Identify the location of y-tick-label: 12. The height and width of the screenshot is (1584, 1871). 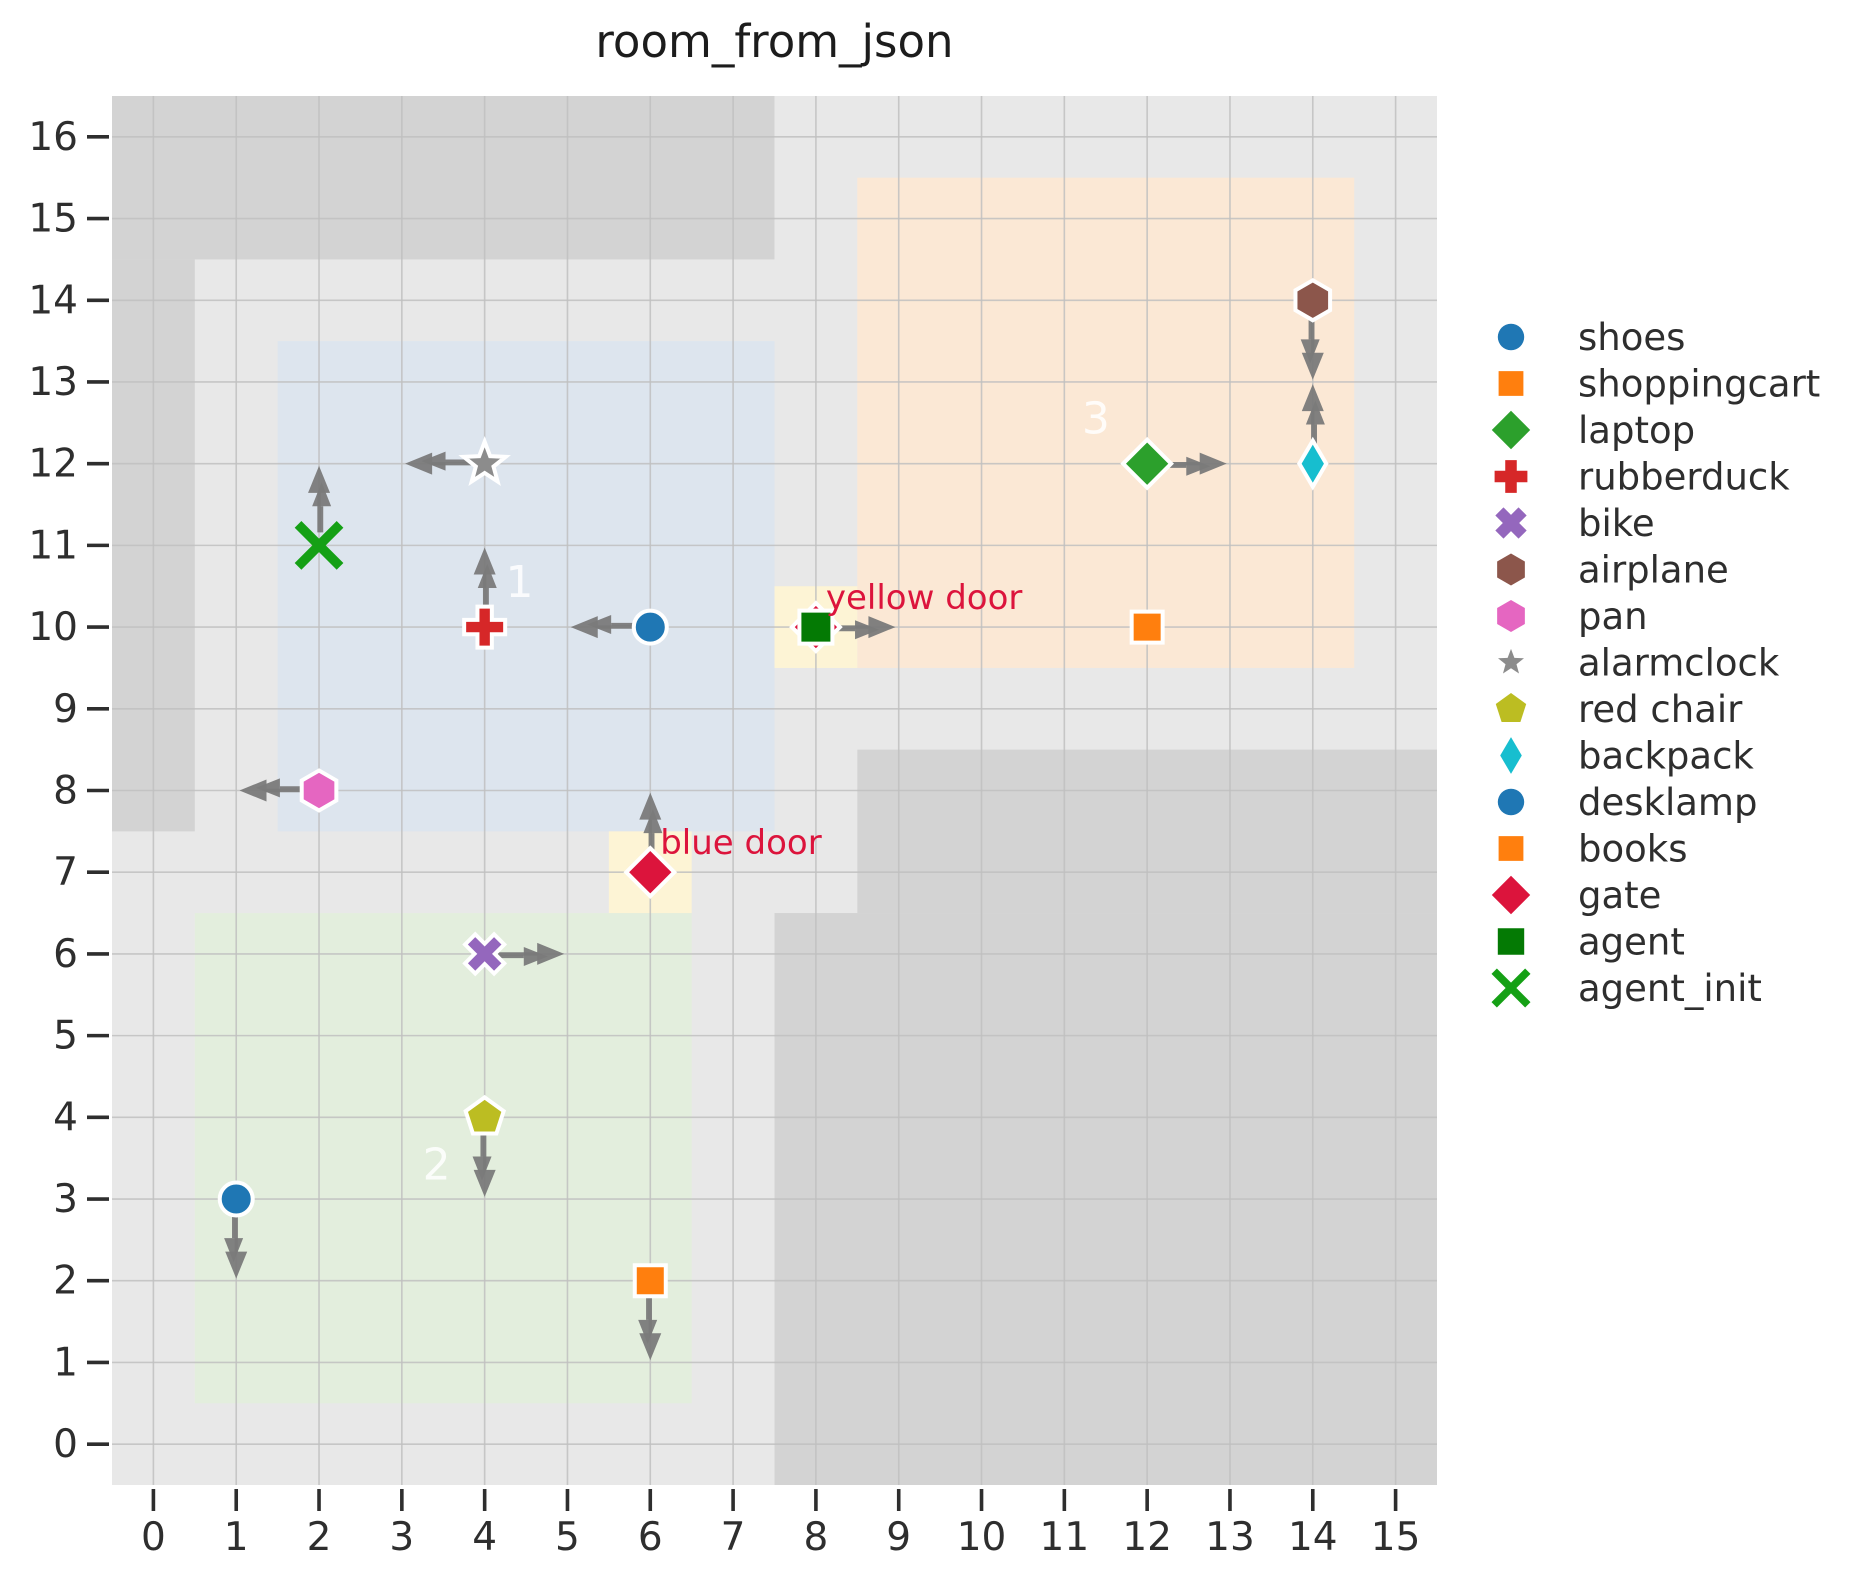
(53, 464).